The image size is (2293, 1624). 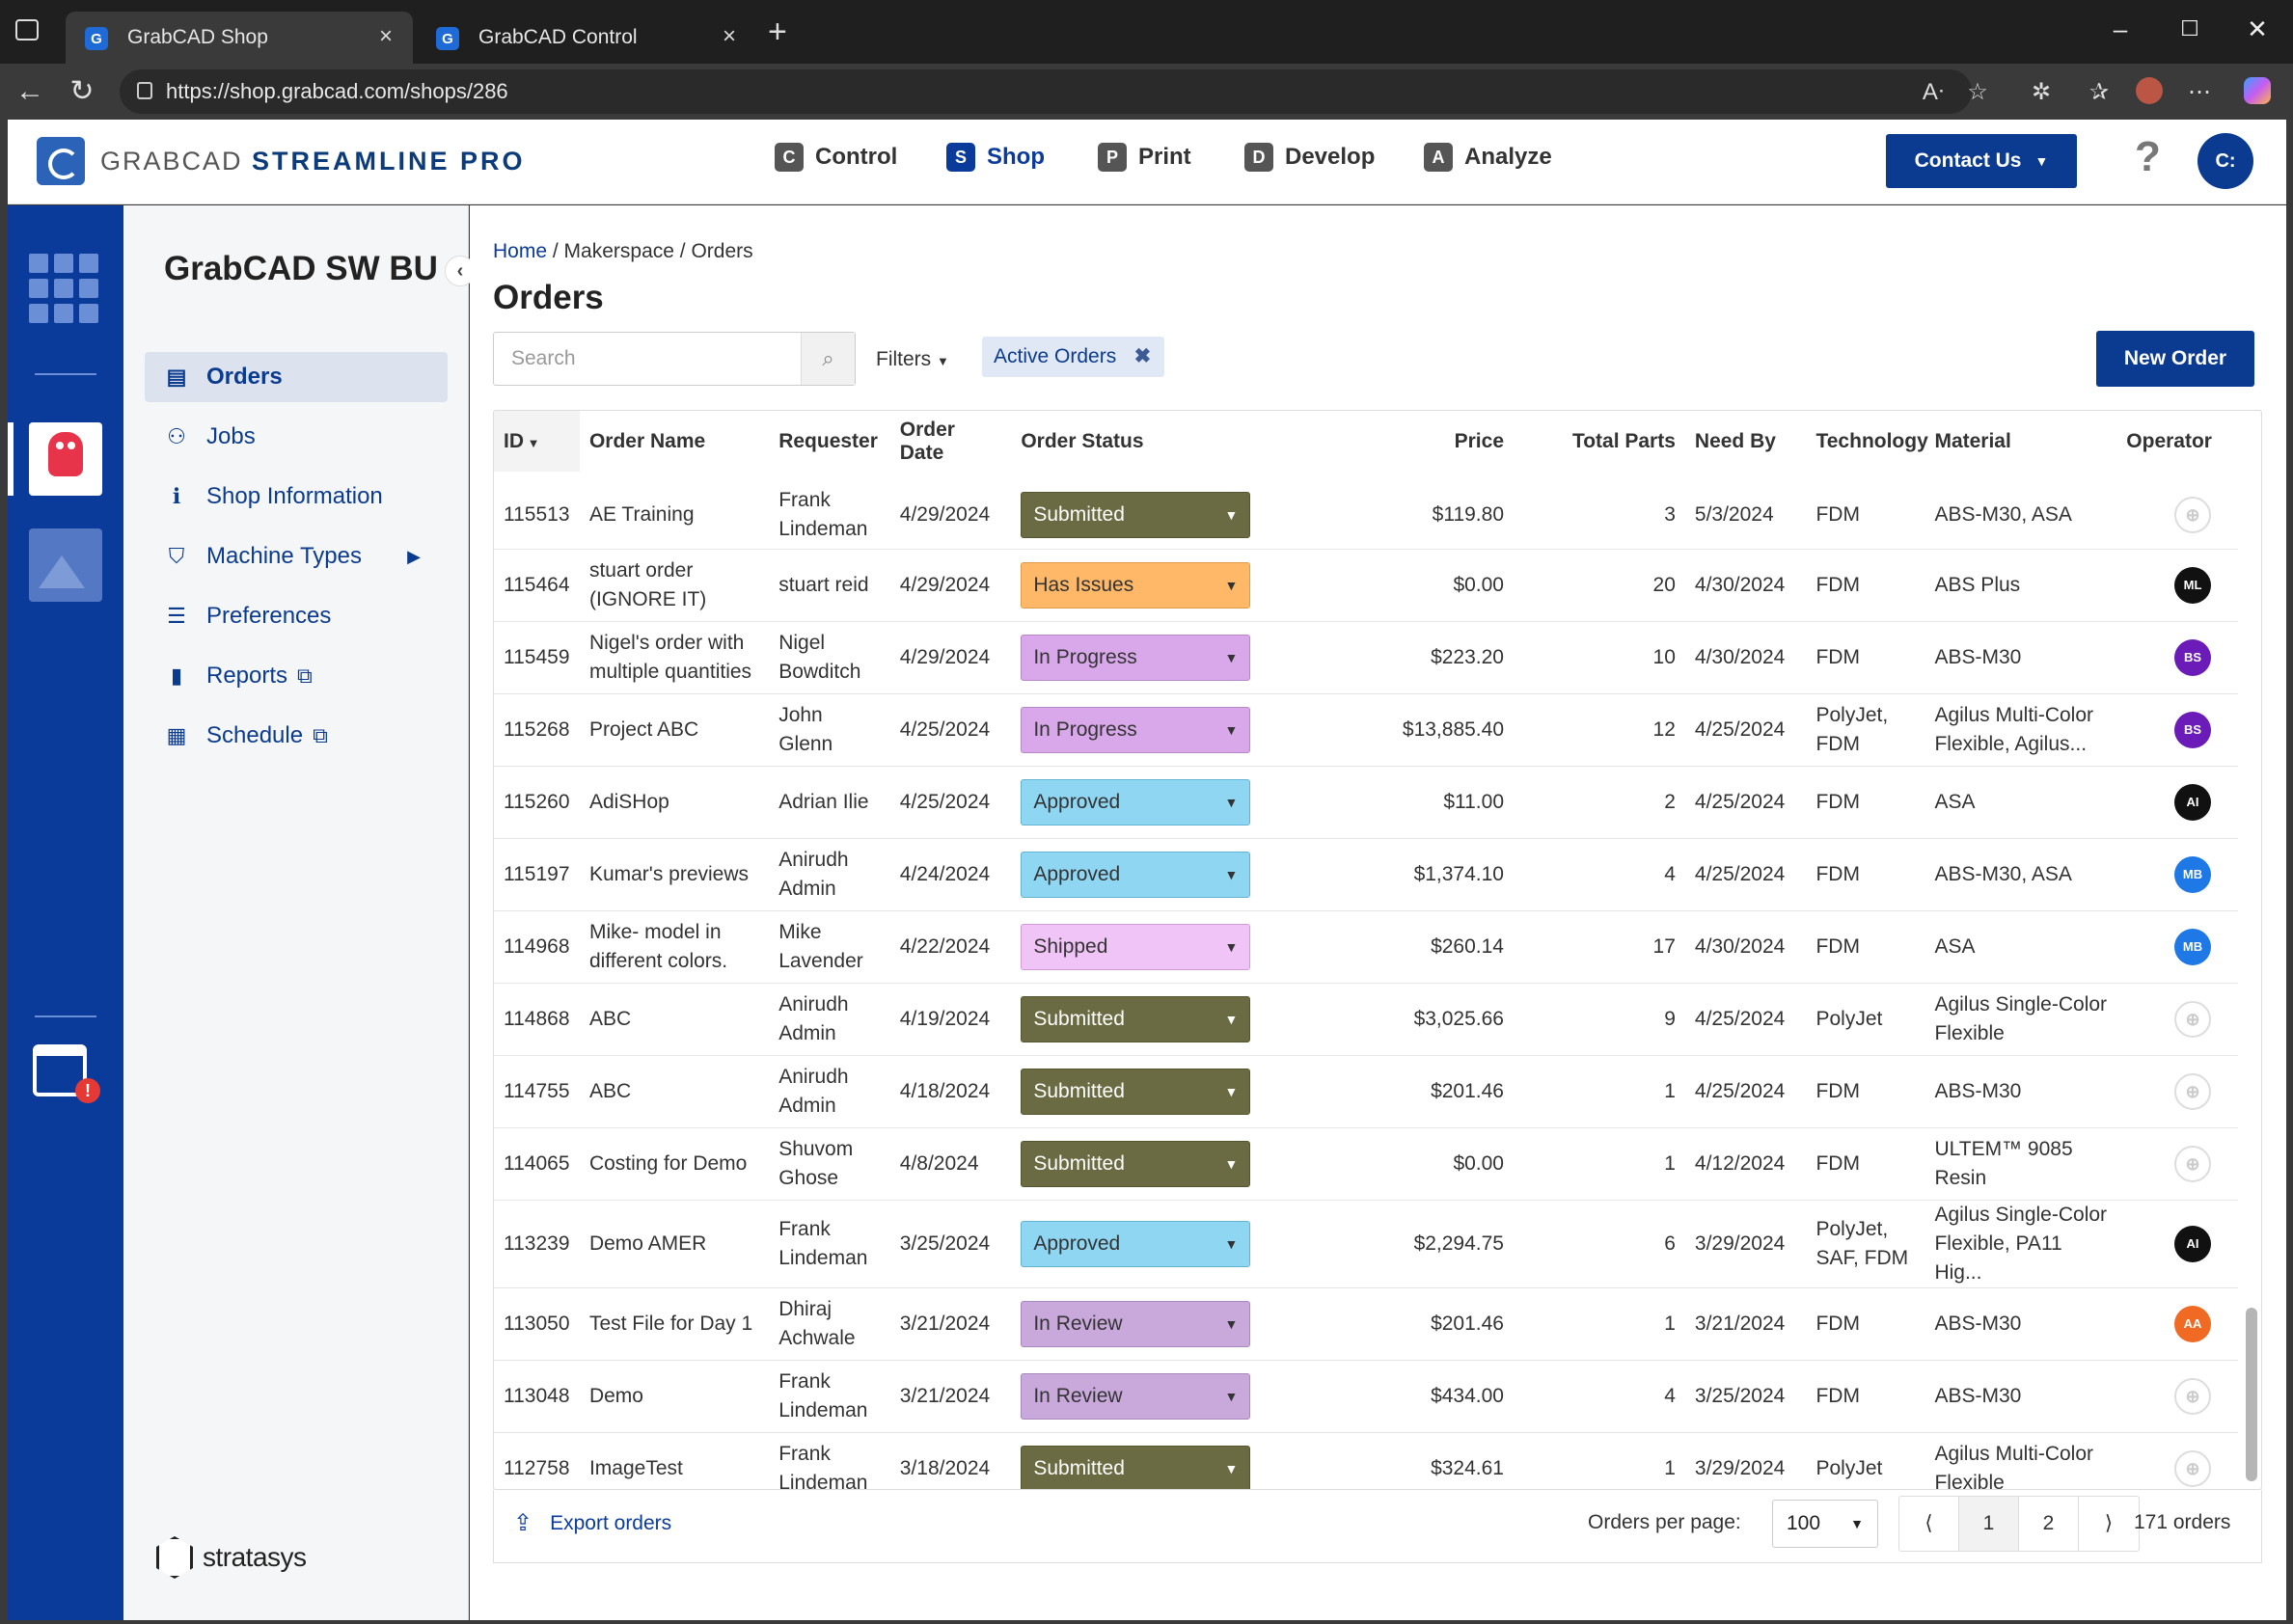 I want to click on user-avatar: C:, so click(x=2225, y=161).